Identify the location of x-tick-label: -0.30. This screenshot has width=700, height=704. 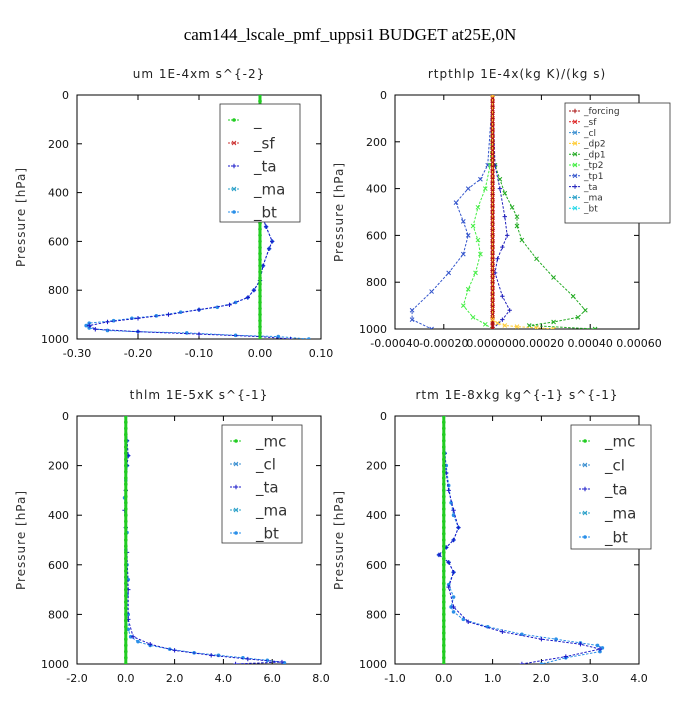
(77, 353).